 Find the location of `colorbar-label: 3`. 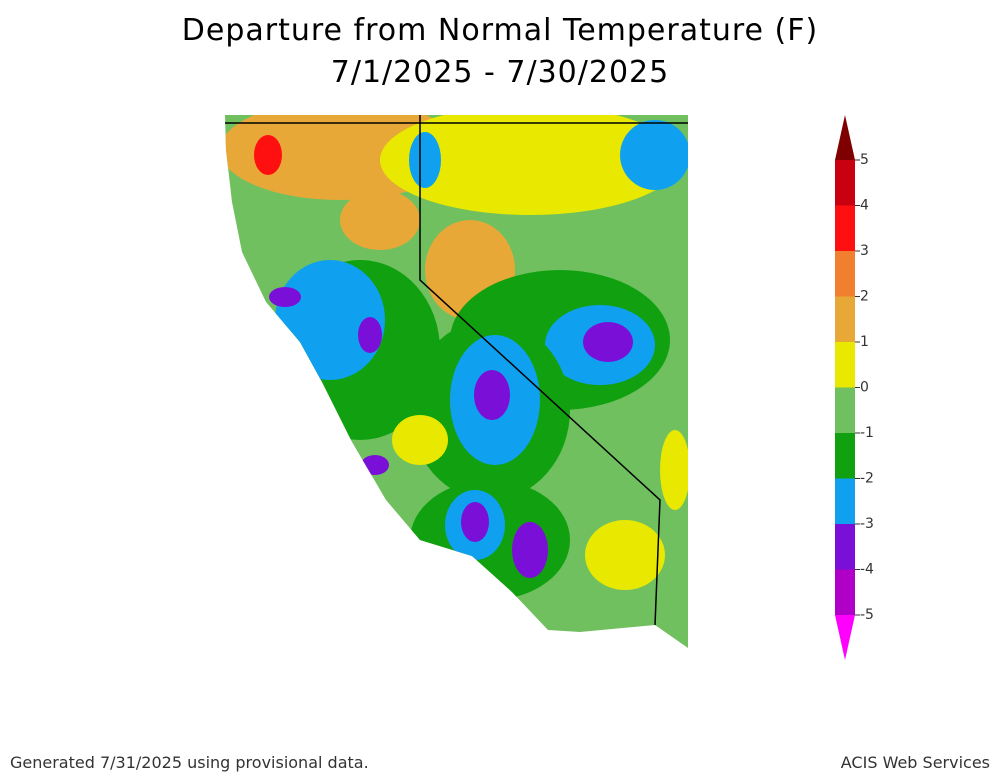

colorbar-label: 3 is located at coordinates (864, 251).